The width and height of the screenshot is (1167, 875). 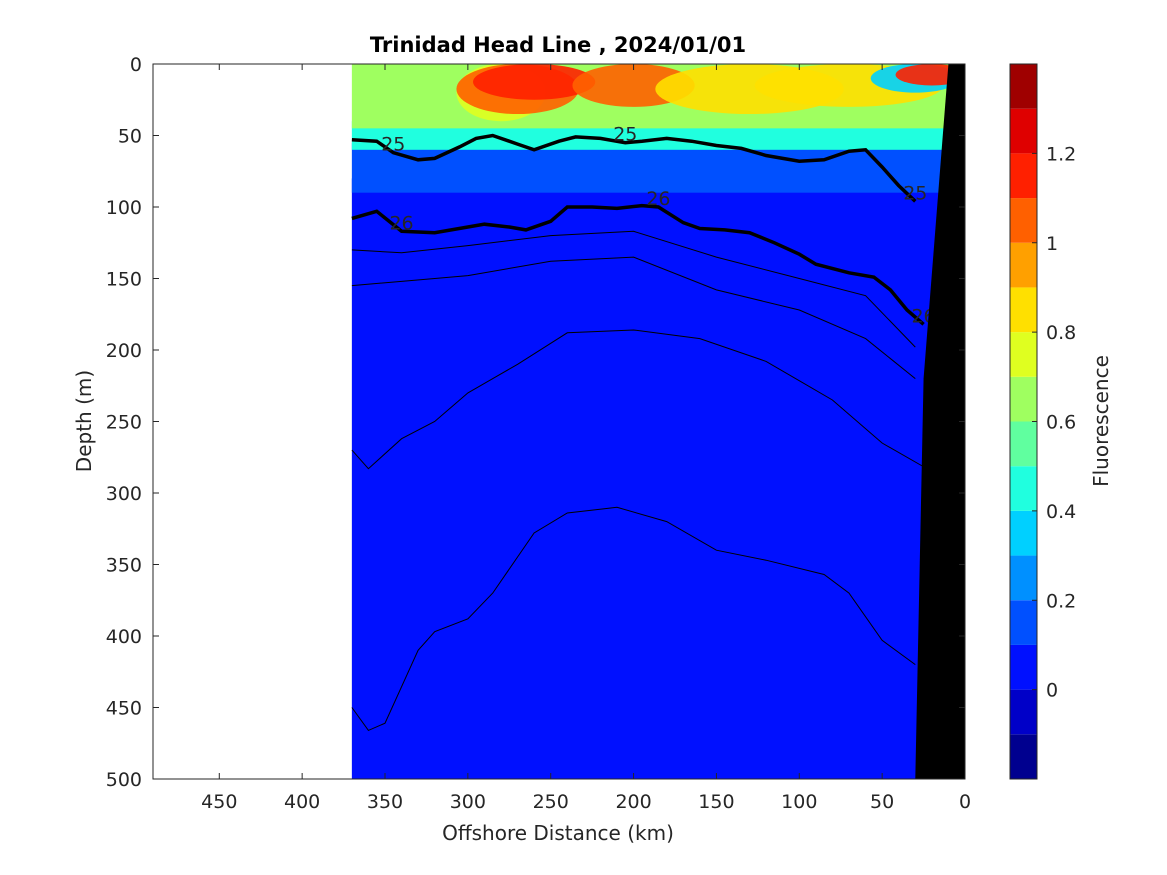 What do you see at coordinates (716, 802) in the screenshot?
I see `x-tick-label: 150` at bounding box center [716, 802].